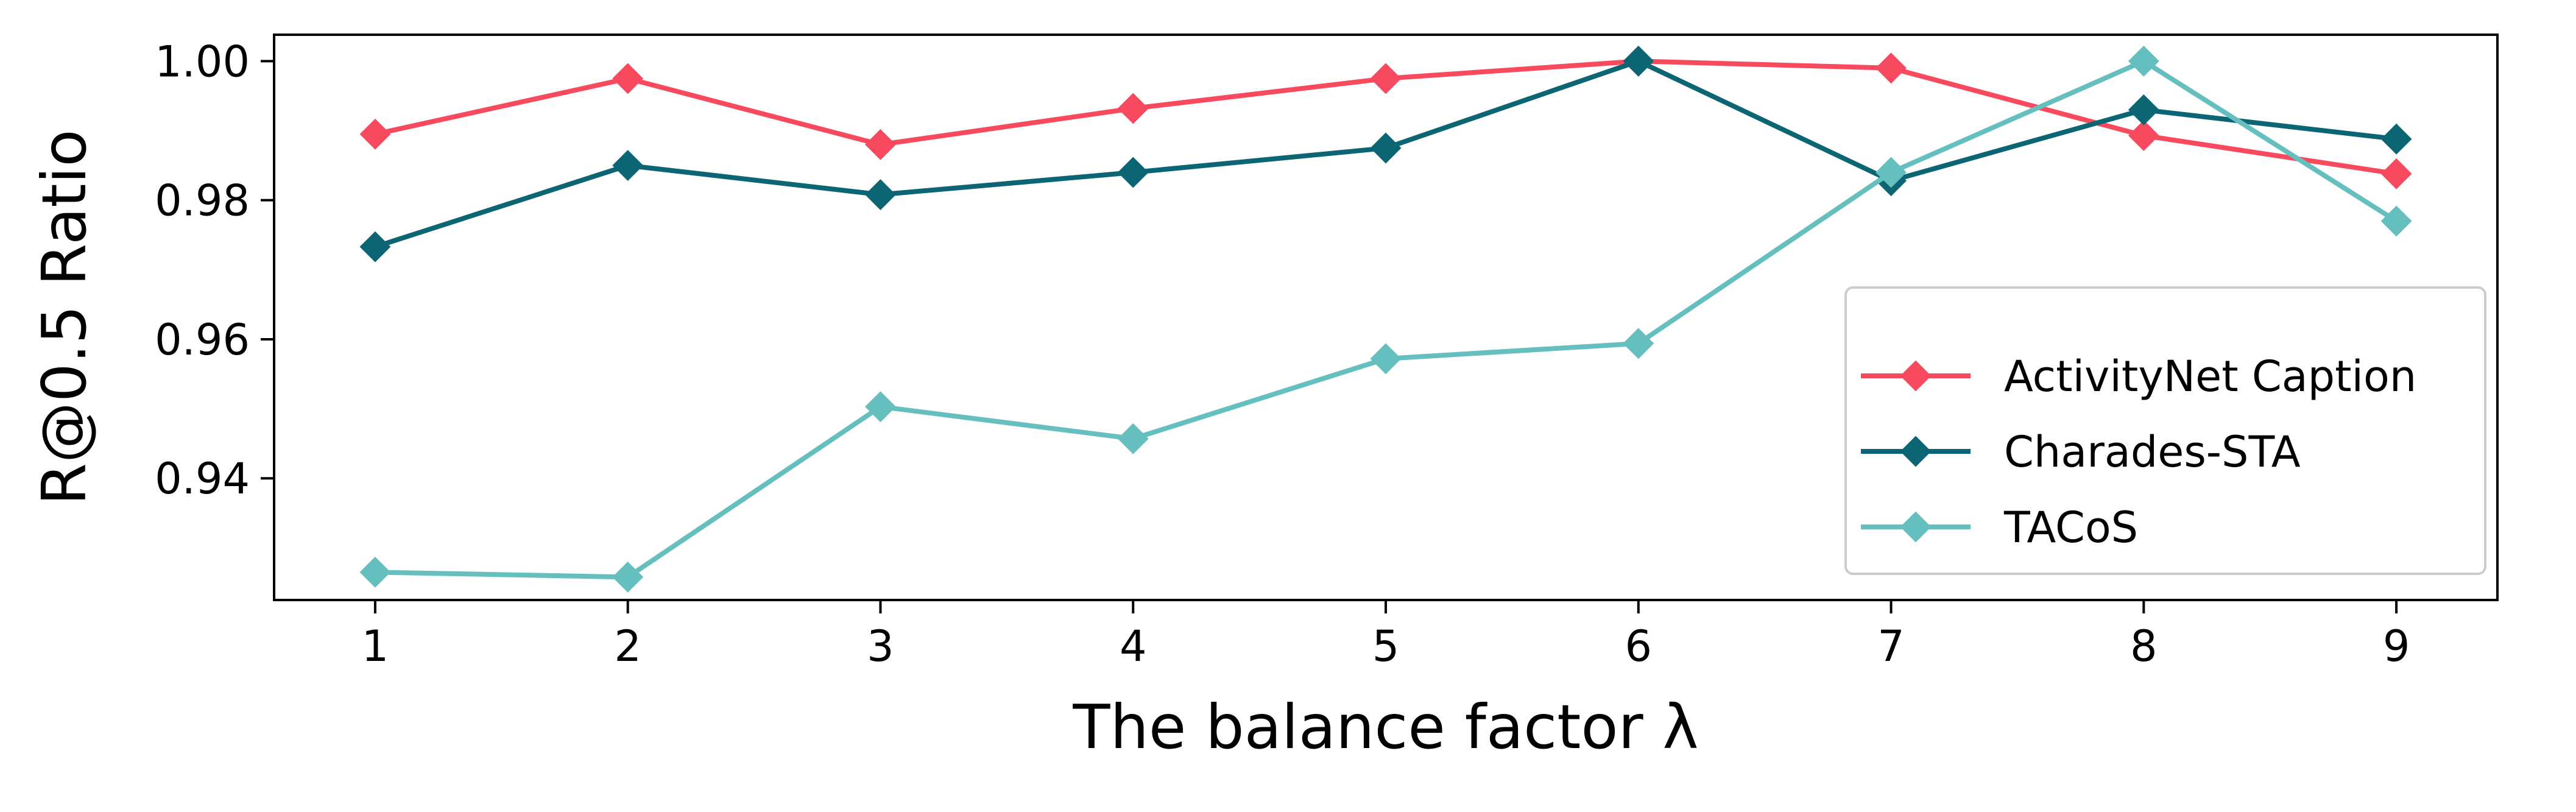 The image size is (2576, 812). Describe the element at coordinates (1133, 646) in the screenshot. I see `x-tick-label: 4` at that location.